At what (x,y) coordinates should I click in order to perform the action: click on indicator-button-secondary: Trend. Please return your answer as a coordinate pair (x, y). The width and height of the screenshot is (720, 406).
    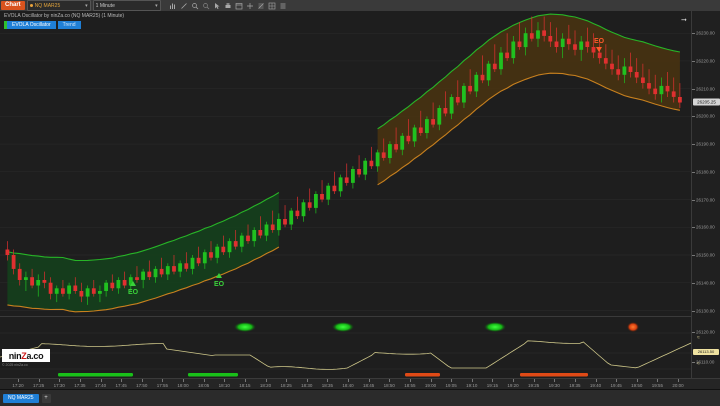
    Looking at the image, I should click on (69, 25).